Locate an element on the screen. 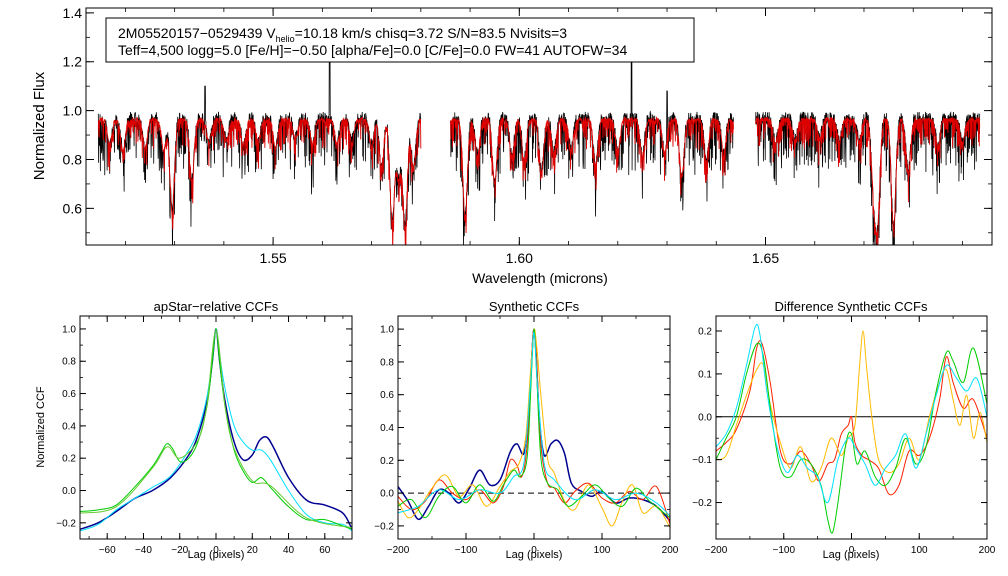 This screenshot has height=576, width=1008. apstar-ytick-label: −0.2 is located at coordinates (66, 523).